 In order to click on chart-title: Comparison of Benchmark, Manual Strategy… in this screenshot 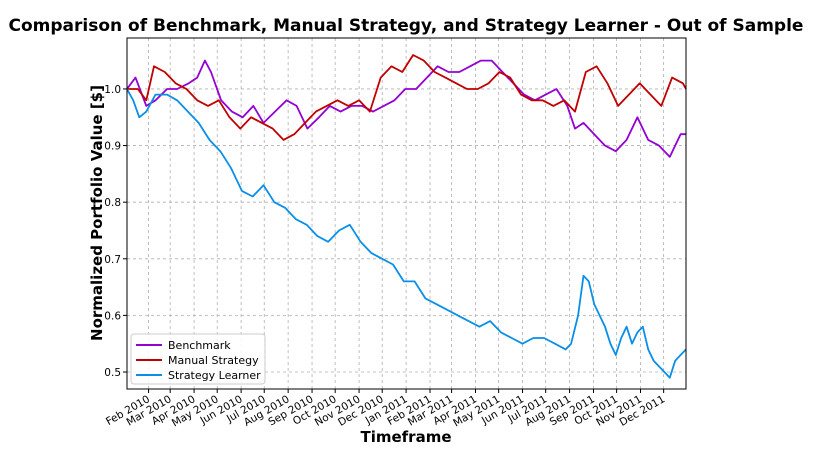, I will do `click(406, 26)`.